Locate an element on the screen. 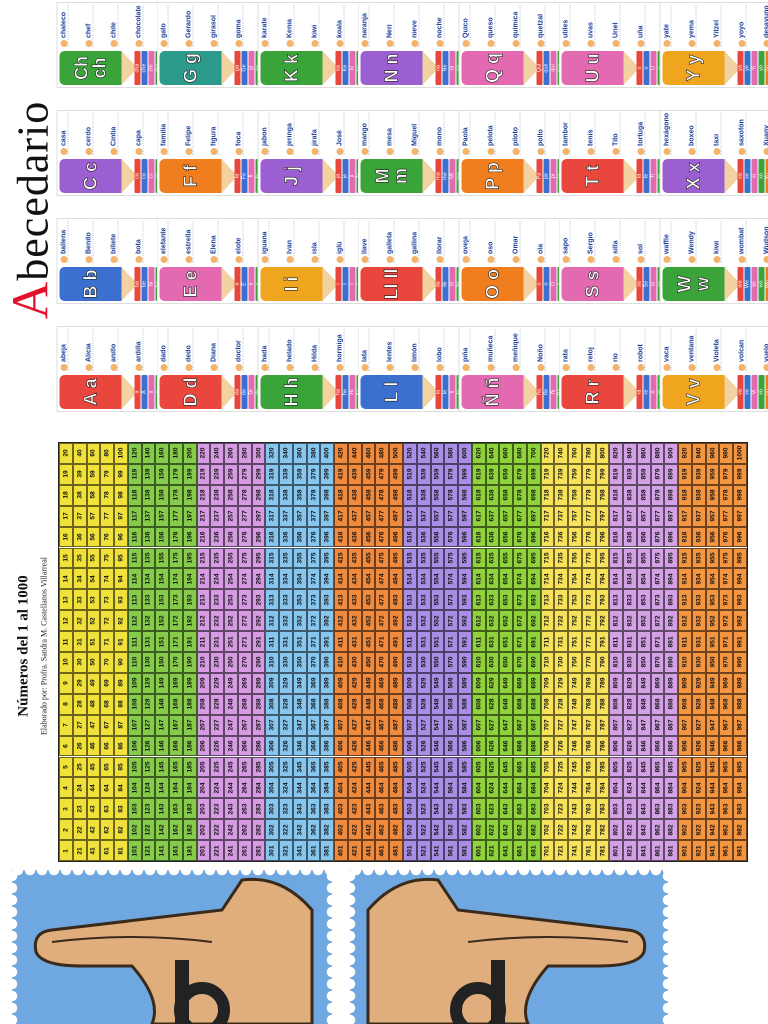 The height and width of the screenshot is (1024, 768). number-cell: 559 is located at coordinates (437, 474).